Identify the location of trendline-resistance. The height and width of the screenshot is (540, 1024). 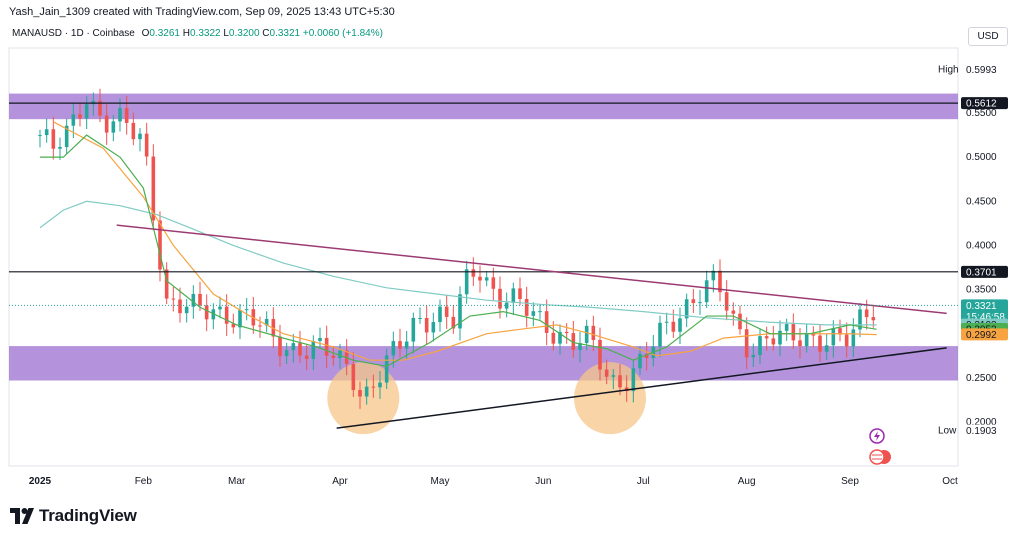
(531, 269).